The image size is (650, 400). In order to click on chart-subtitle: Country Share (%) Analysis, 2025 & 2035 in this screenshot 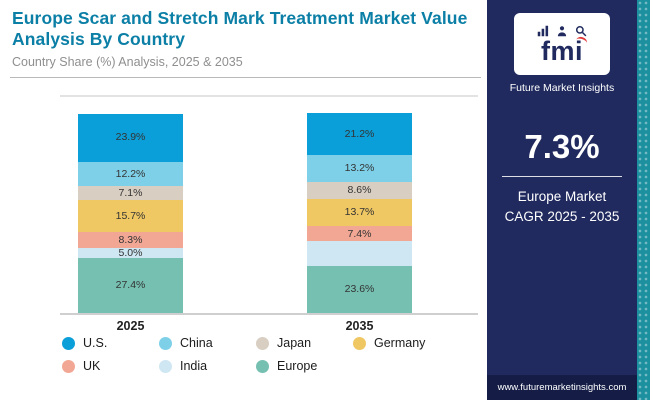, I will do `click(127, 62)`.